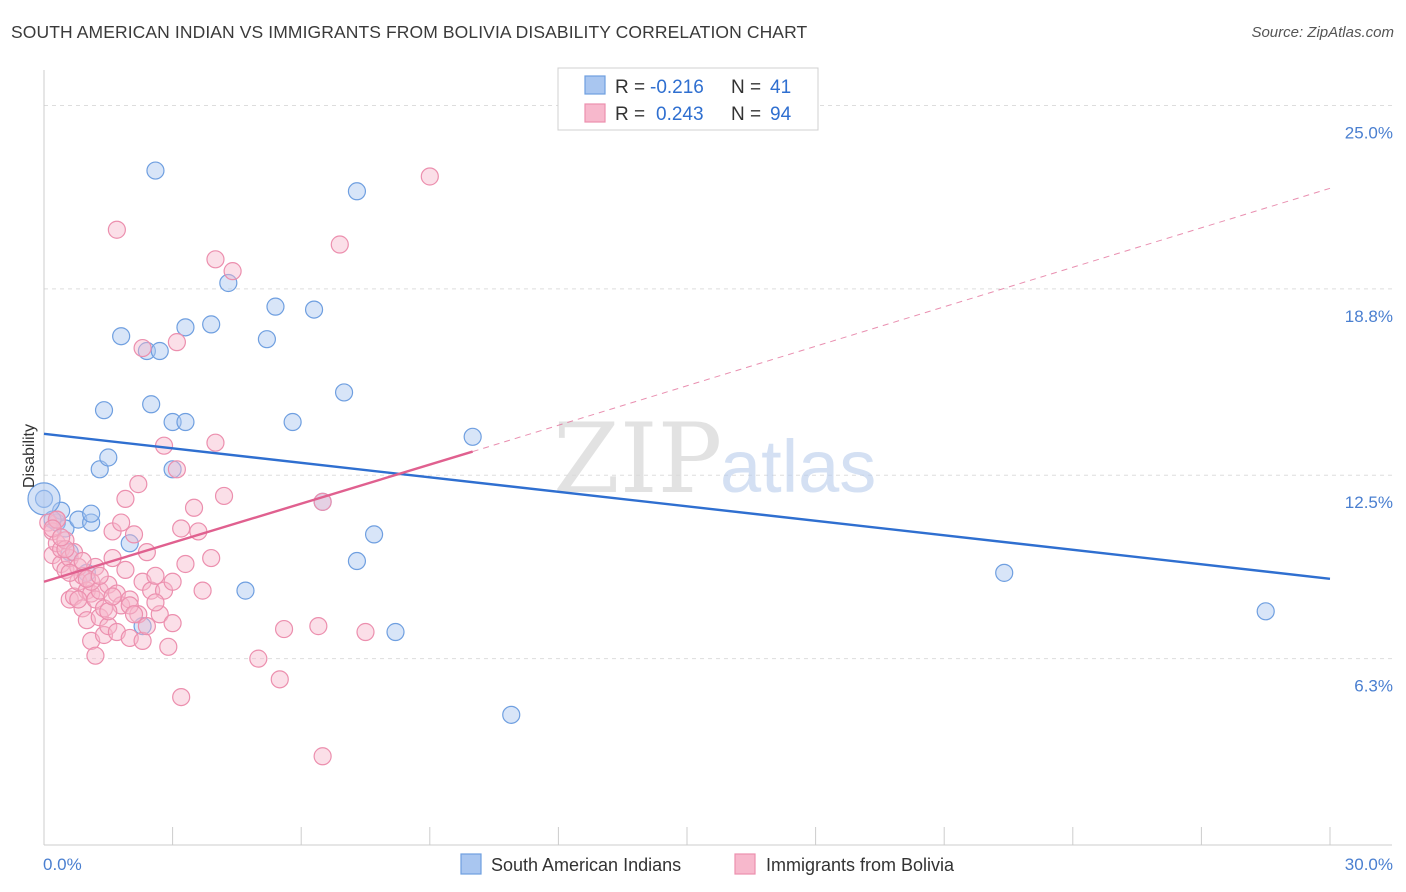 Image resolution: width=1406 pixels, height=892 pixels. Describe the element at coordinates (595, 85) in the screenshot. I see `legend-swatch-blue` at that location.